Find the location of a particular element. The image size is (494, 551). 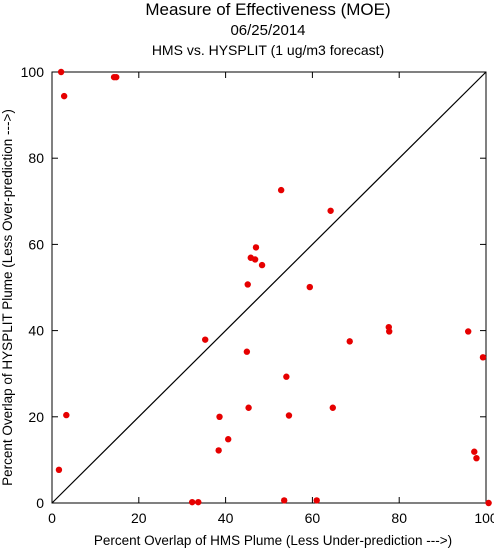

chart-subtitle-date: 06/25/2014 is located at coordinates (268, 30).